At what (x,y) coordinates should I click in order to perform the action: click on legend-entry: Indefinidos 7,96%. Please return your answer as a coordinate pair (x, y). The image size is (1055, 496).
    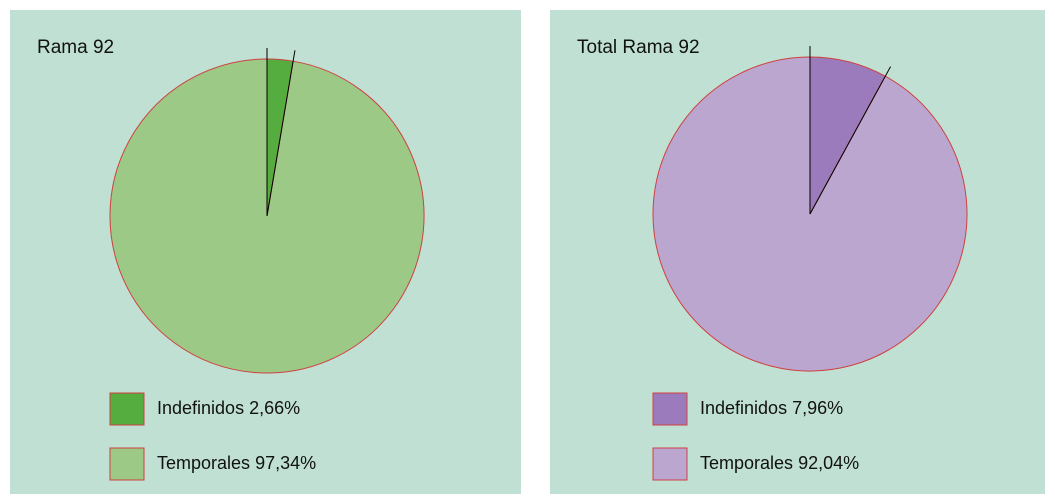
    Looking at the image, I should click on (771, 408).